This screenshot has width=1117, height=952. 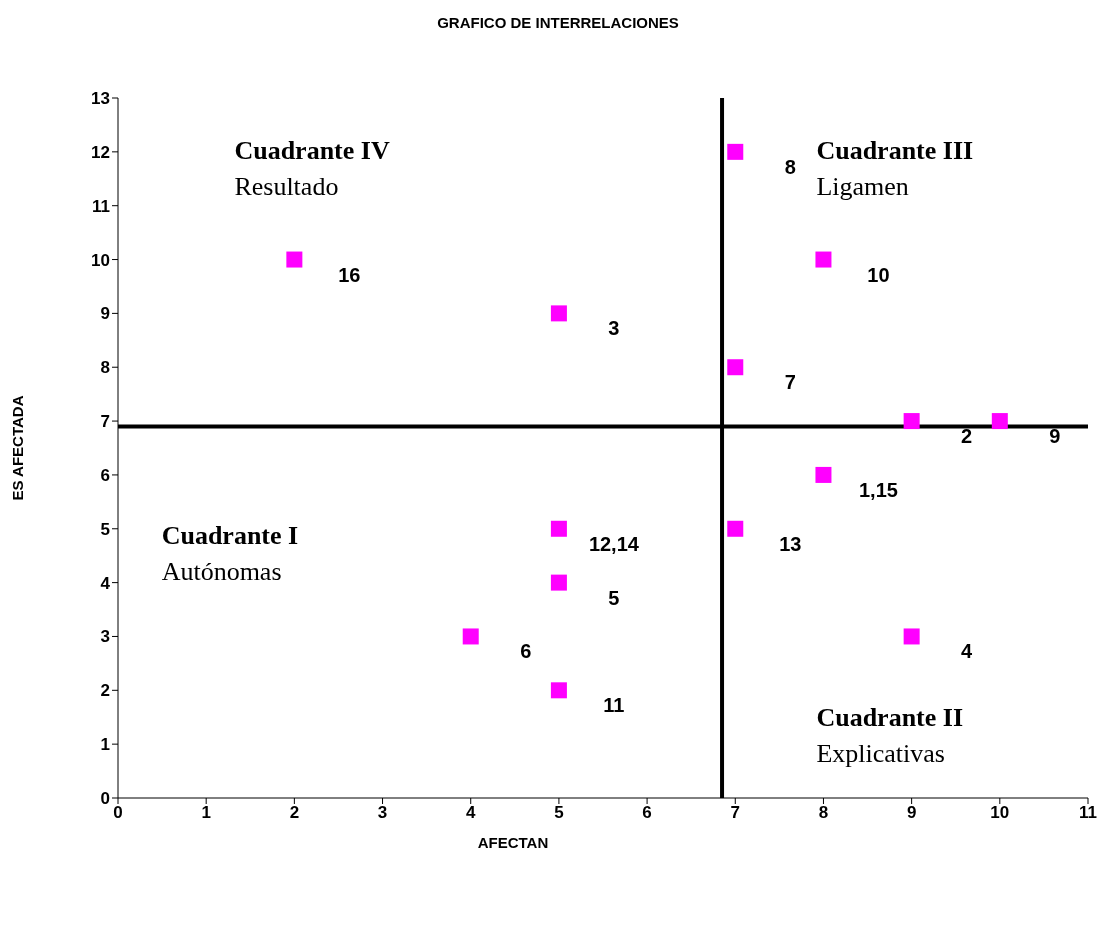 What do you see at coordinates (559, 813) in the screenshot?
I see `x-tick-label: 5` at bounding box center [559, 813].